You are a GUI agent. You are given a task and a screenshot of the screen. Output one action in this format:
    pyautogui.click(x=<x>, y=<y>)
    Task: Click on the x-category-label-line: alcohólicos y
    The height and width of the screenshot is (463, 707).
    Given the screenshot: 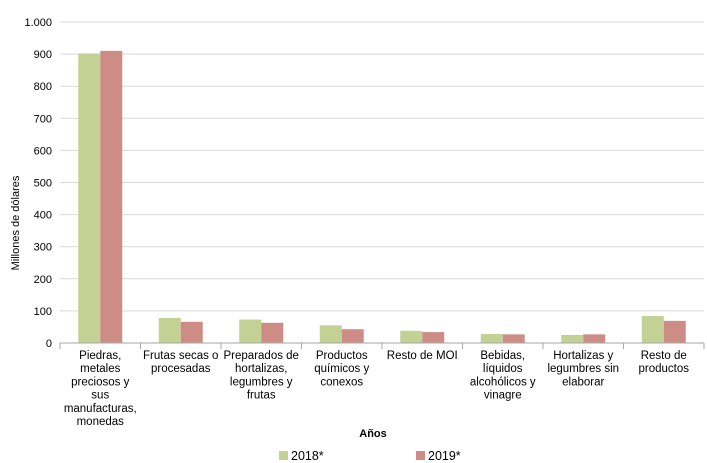 What is the action you would take?
    pyautogui.click(x=503, y=382)
    